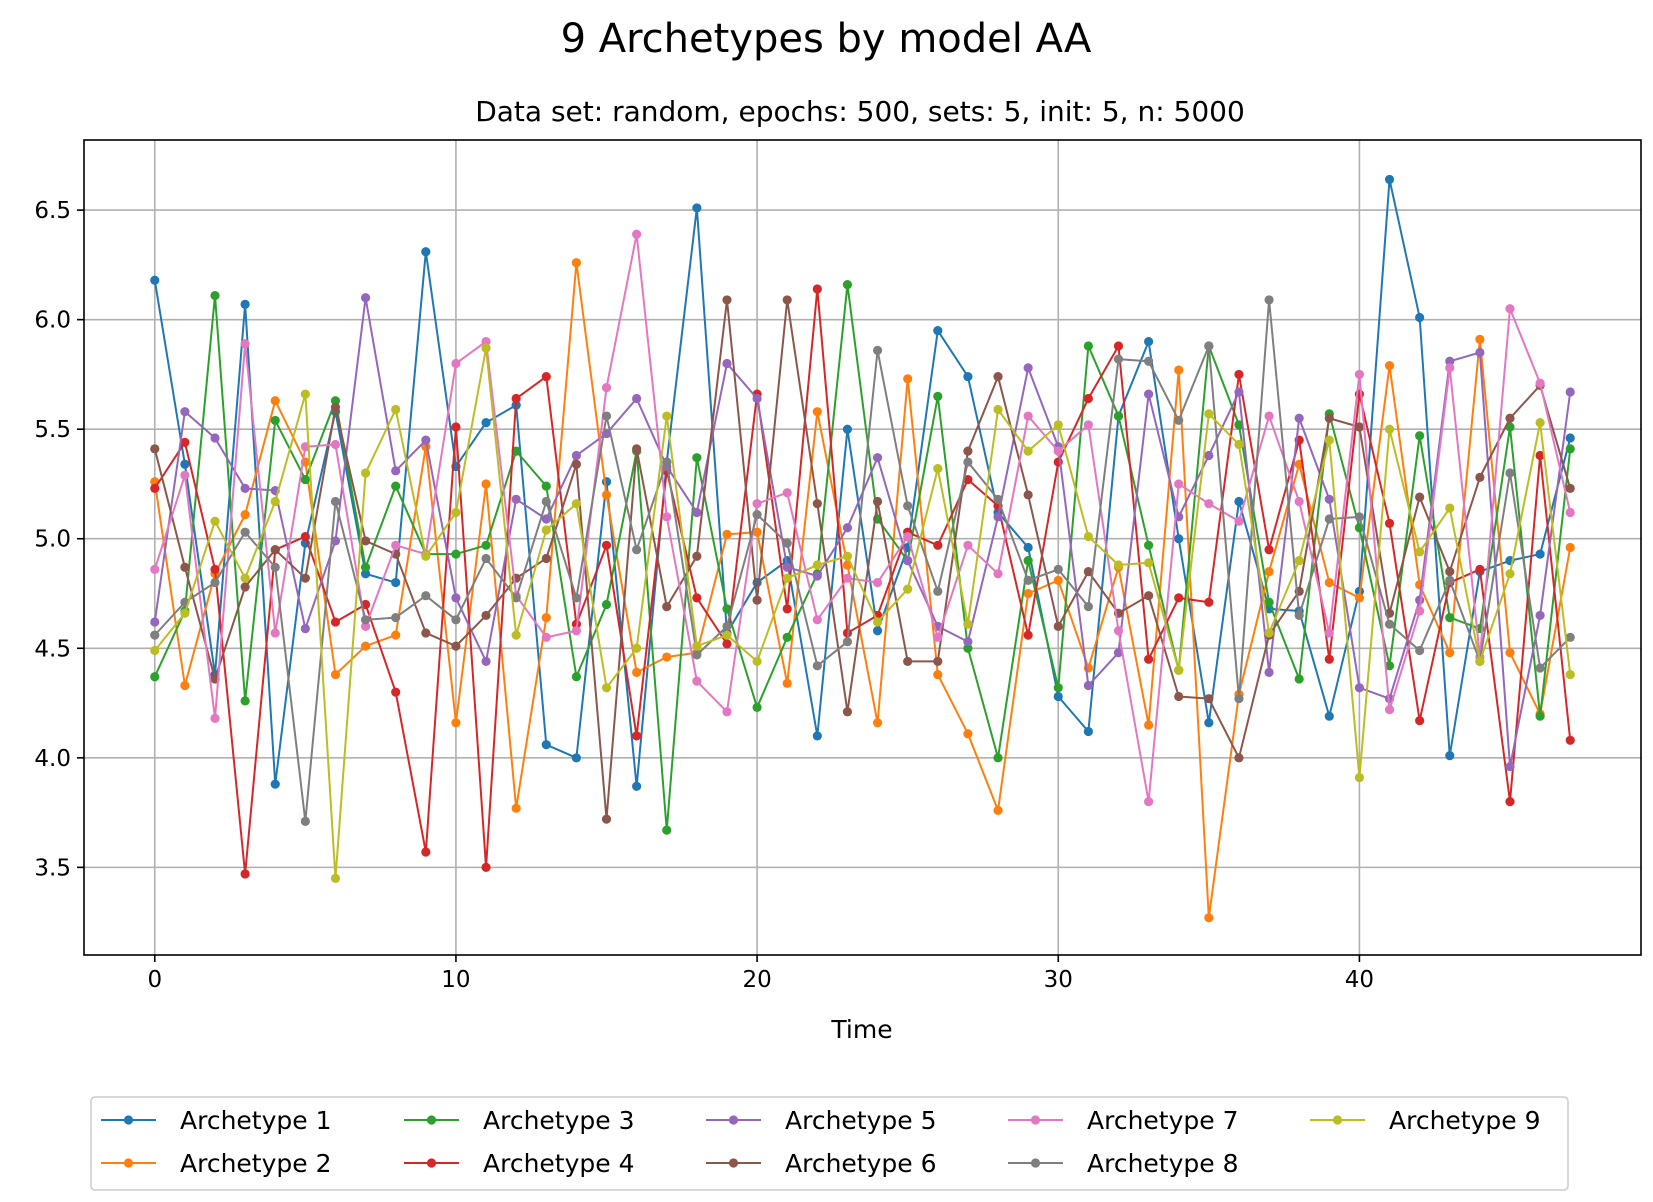 The image size is (1653, 1202). I want to click on legend-entry: Archetype 7, so click(1123, 1120).